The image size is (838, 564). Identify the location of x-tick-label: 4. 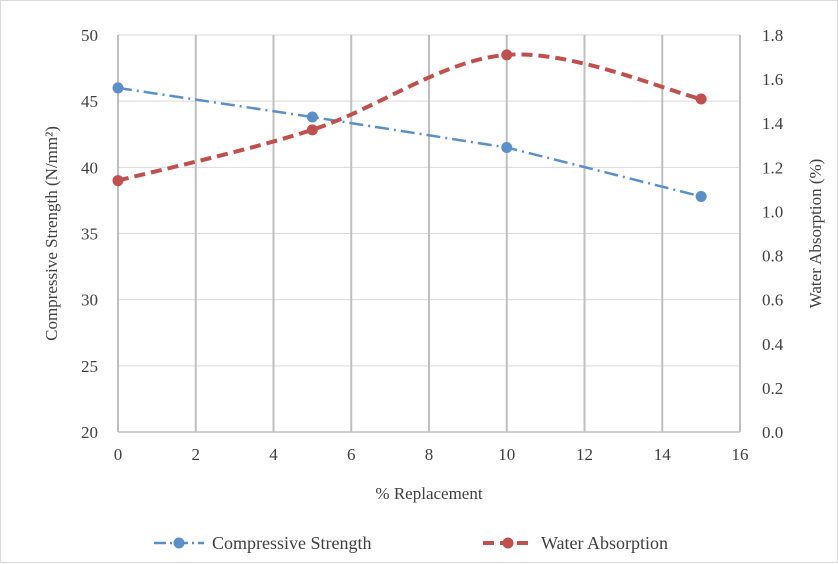
(273, 454).